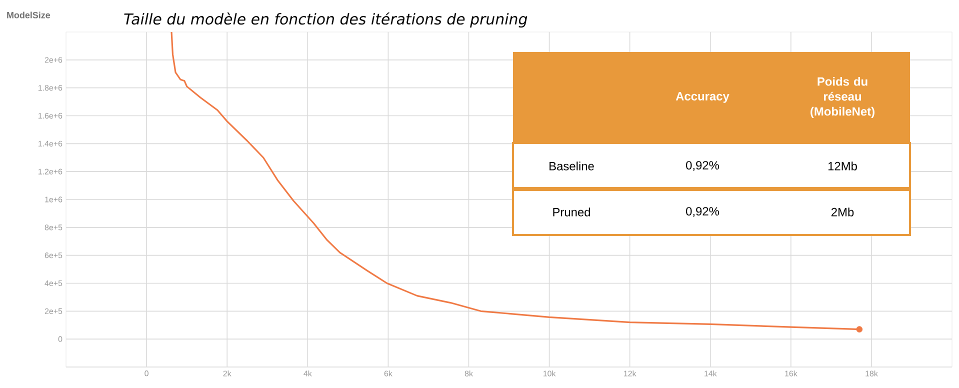  I want to click on annotation: 12Mb, so click(842, 166).